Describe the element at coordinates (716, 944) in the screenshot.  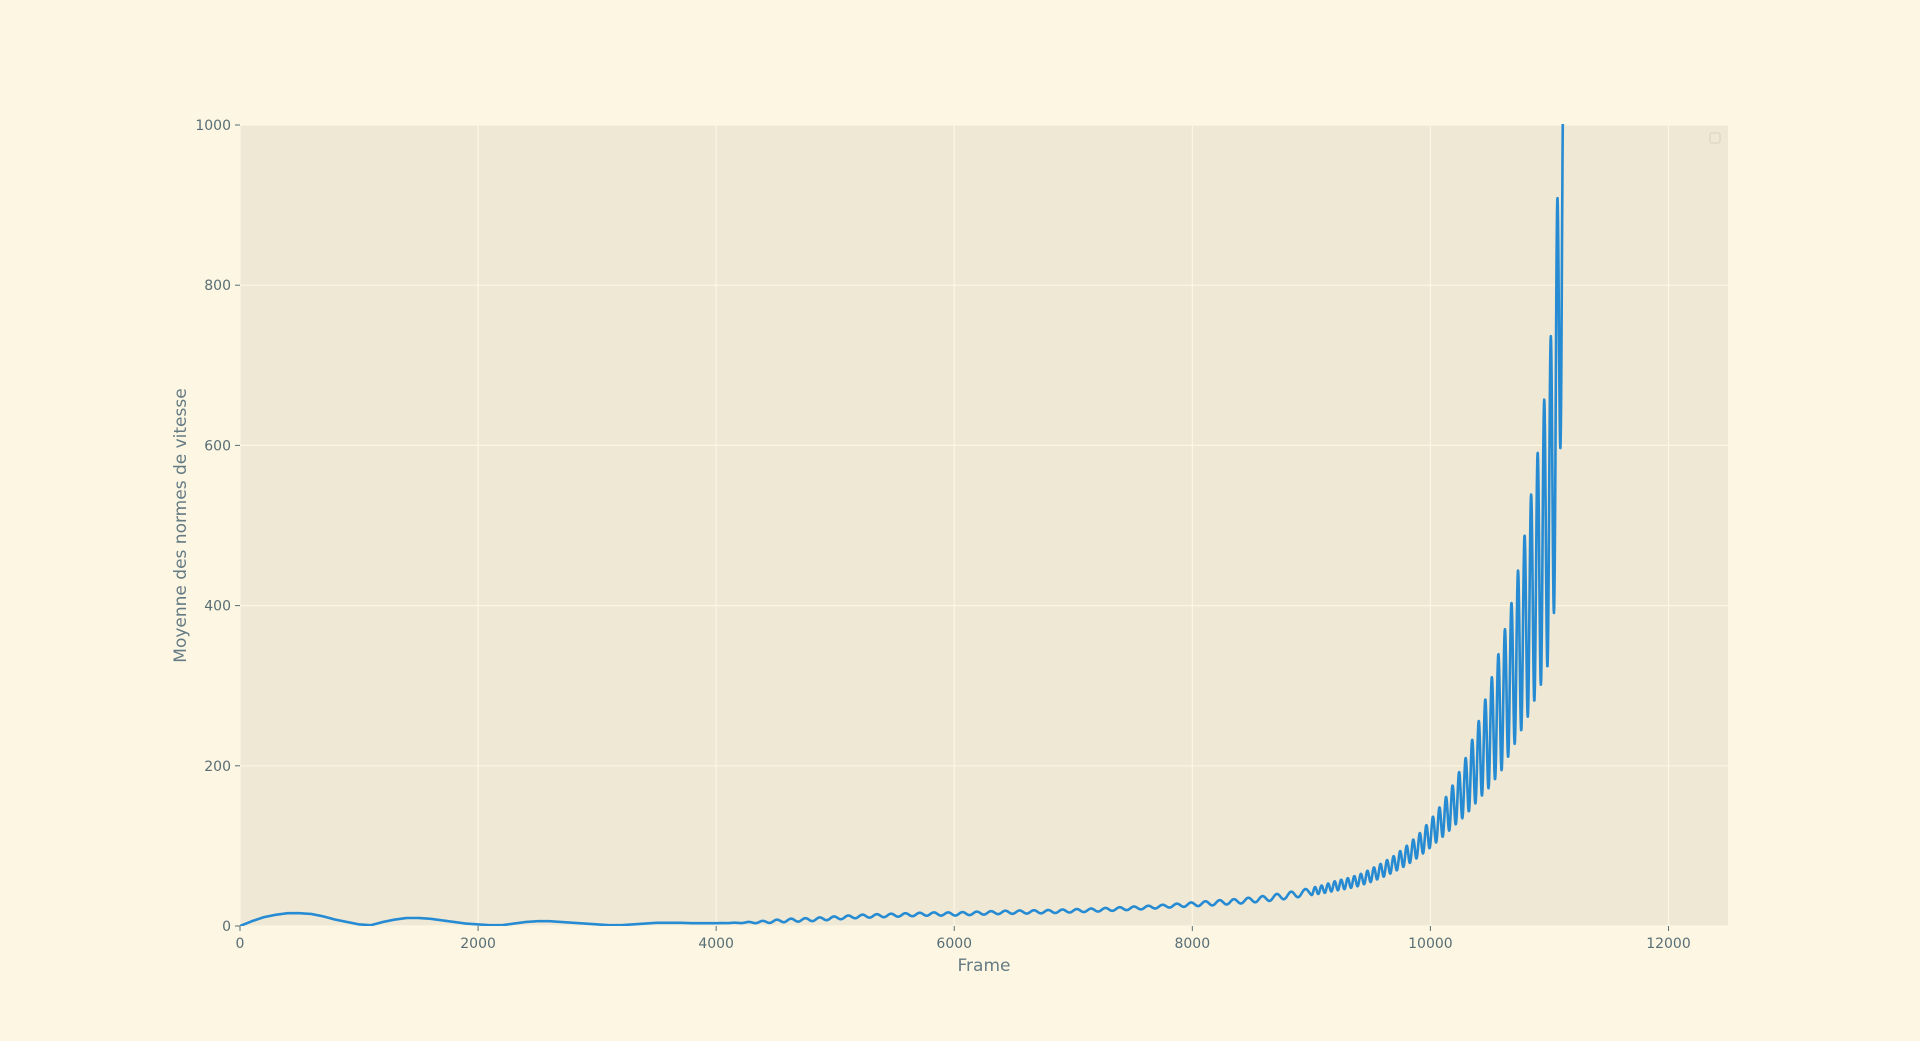
I see `x-tick-label: 4000` at that location.